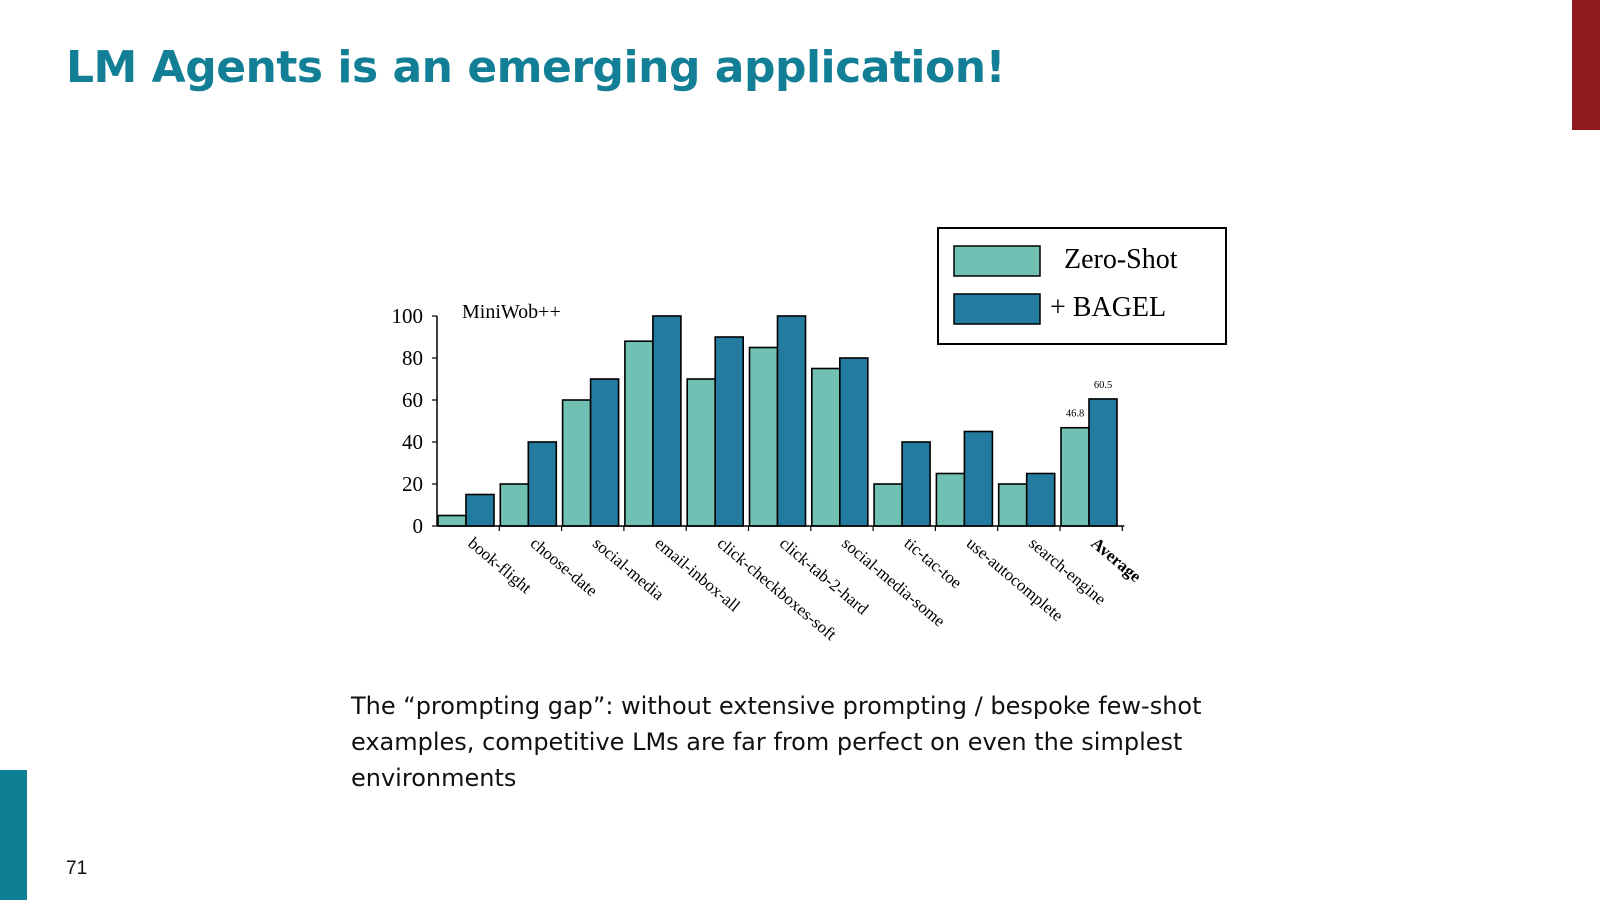 The height and width of the screenshot is (900, 1600). Describe the element at coordinates (1075, 414) in the screenshot. I see `data-label-zero-shot-average: 46.8` at that location.